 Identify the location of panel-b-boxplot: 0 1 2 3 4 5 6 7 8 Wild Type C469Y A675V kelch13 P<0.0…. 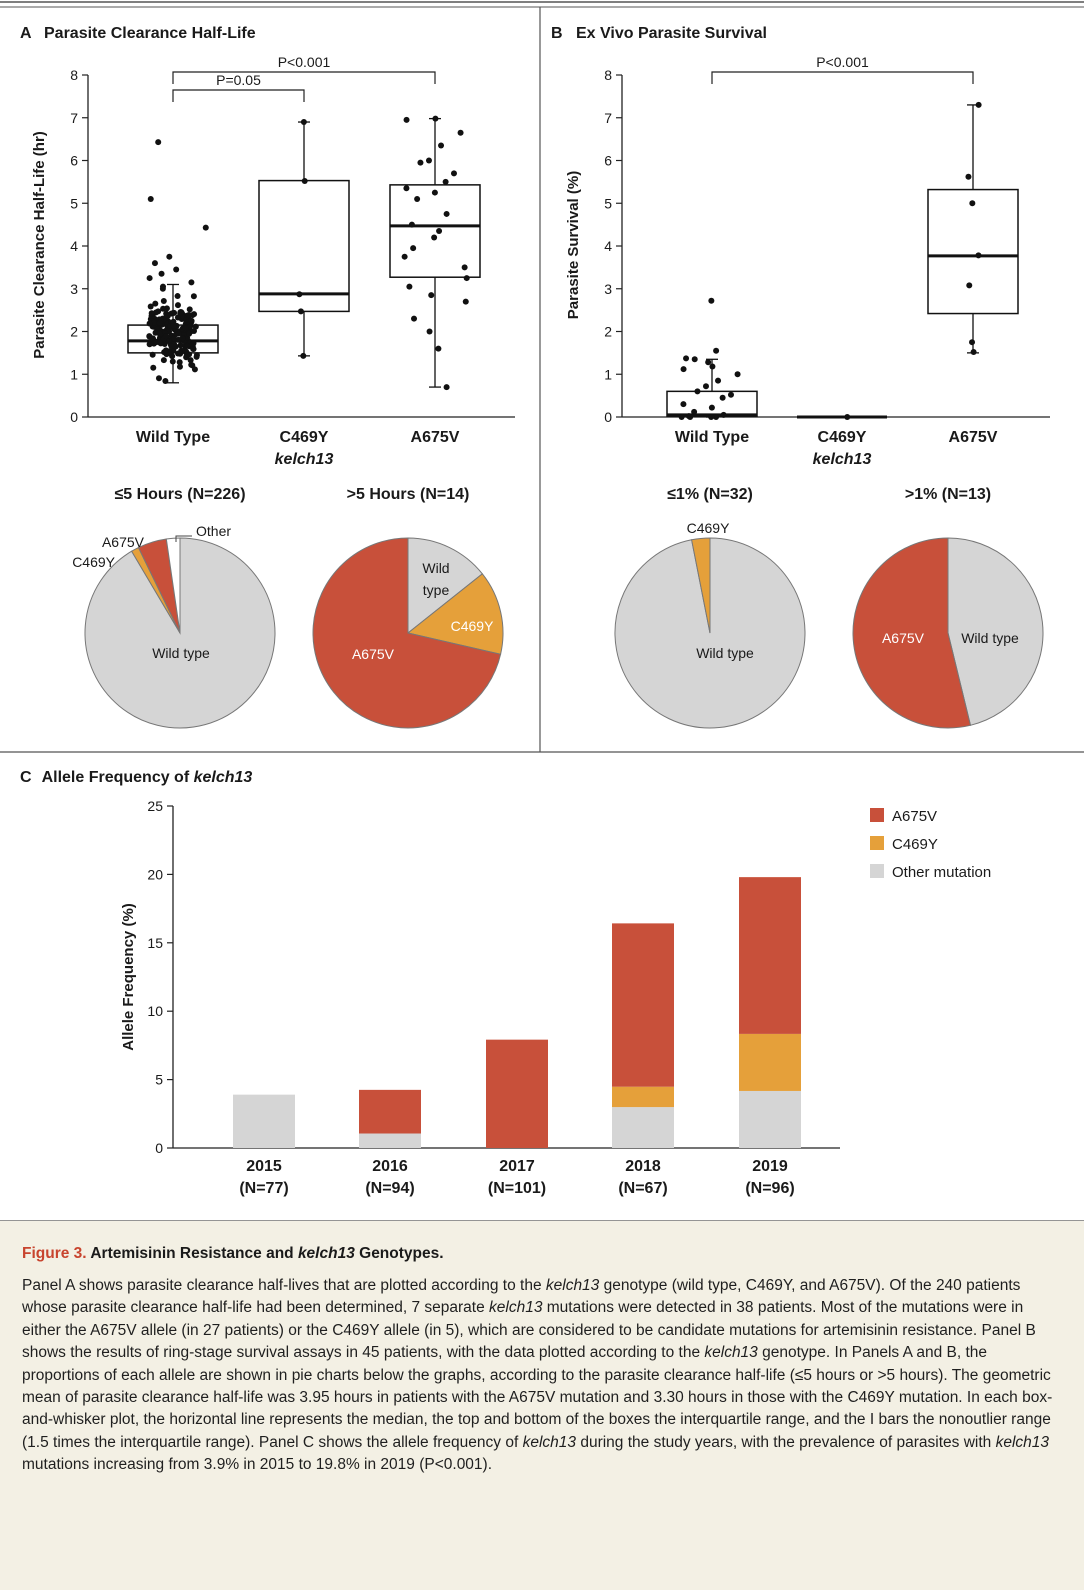
(827, 261).